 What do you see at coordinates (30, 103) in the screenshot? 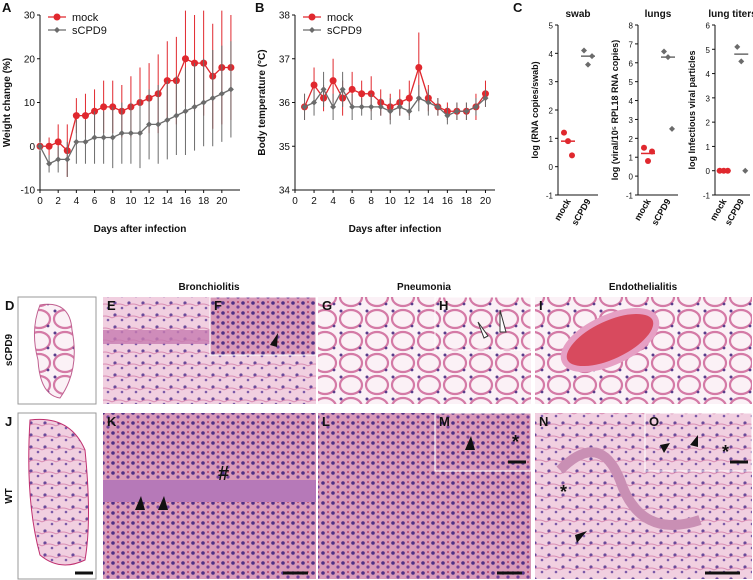
I see `y-tick-label: 10` at bounding box center [30, 103].